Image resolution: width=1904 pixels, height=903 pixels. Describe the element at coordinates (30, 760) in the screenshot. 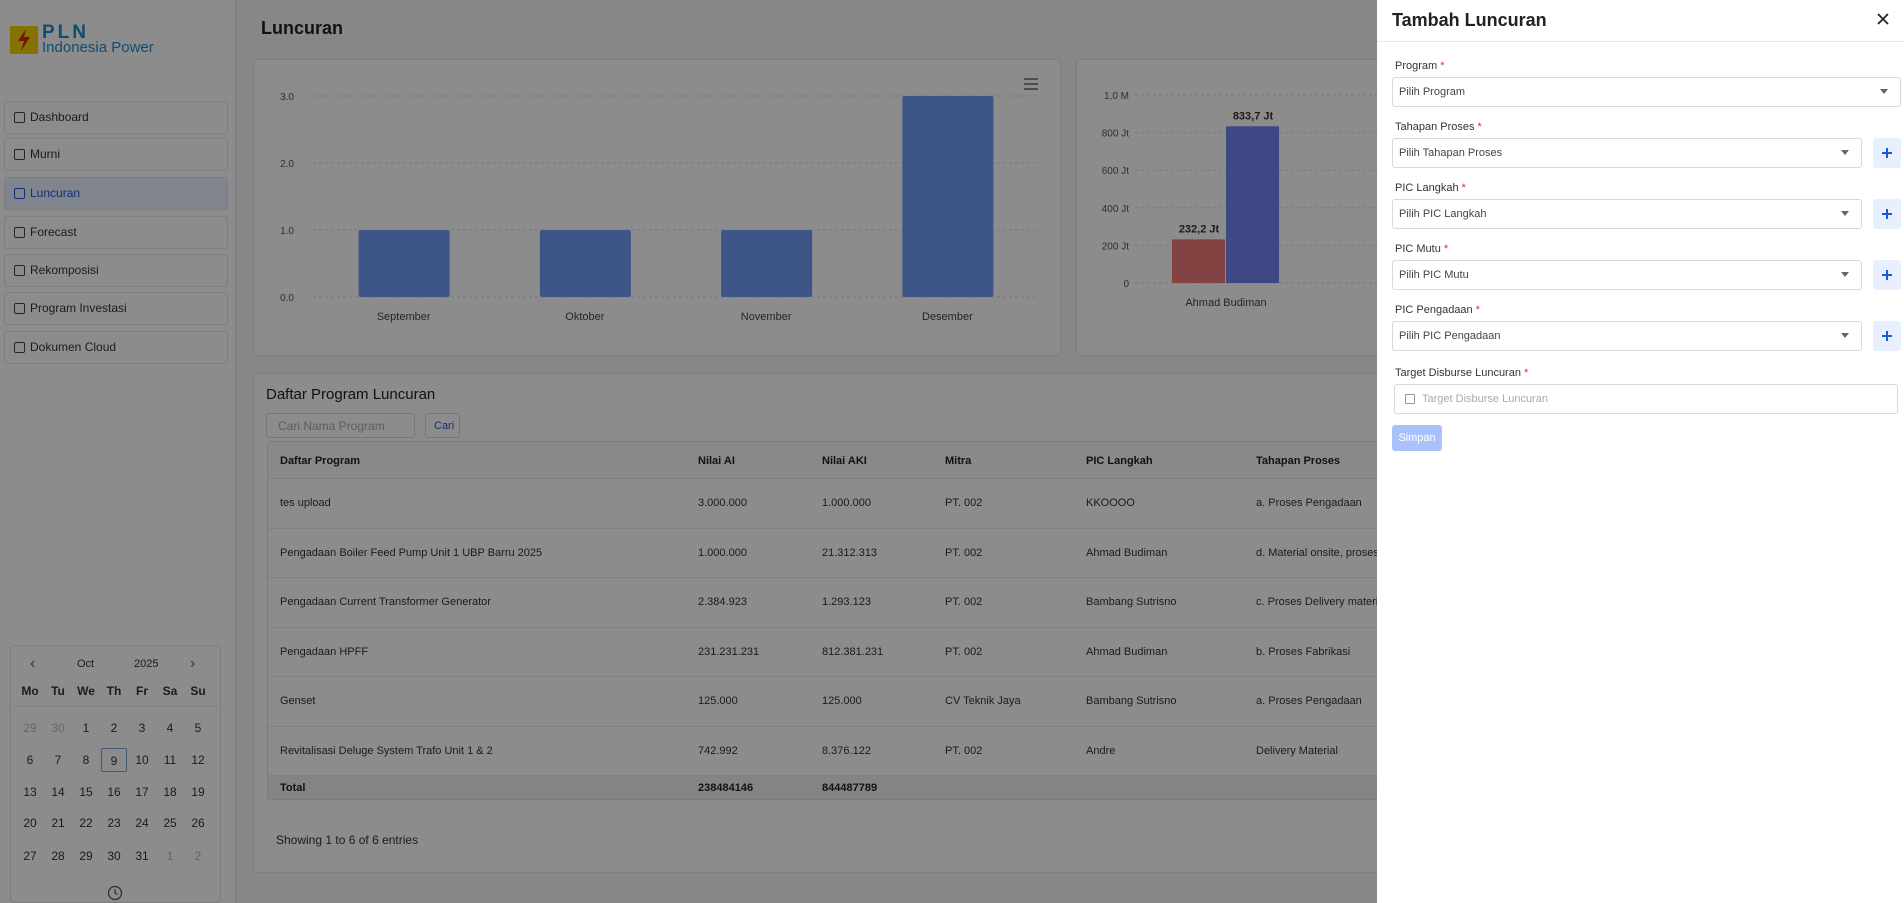

I see `calendar-day: 6` at that location.